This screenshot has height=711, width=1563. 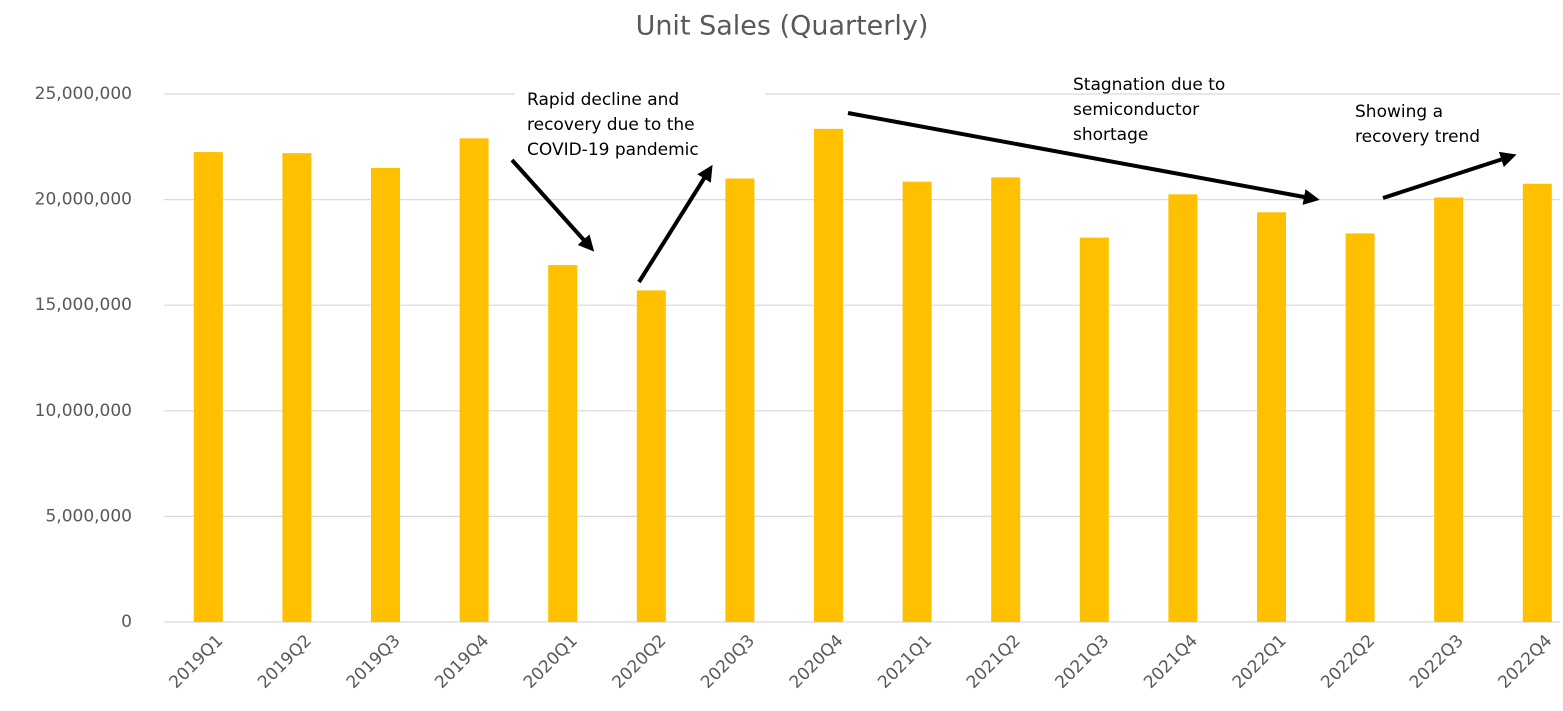 What do you see at coordinates (374, 662) in the screenshot?
I see `x-tick-label: 2019Q3` at bounding box center [374, 662].